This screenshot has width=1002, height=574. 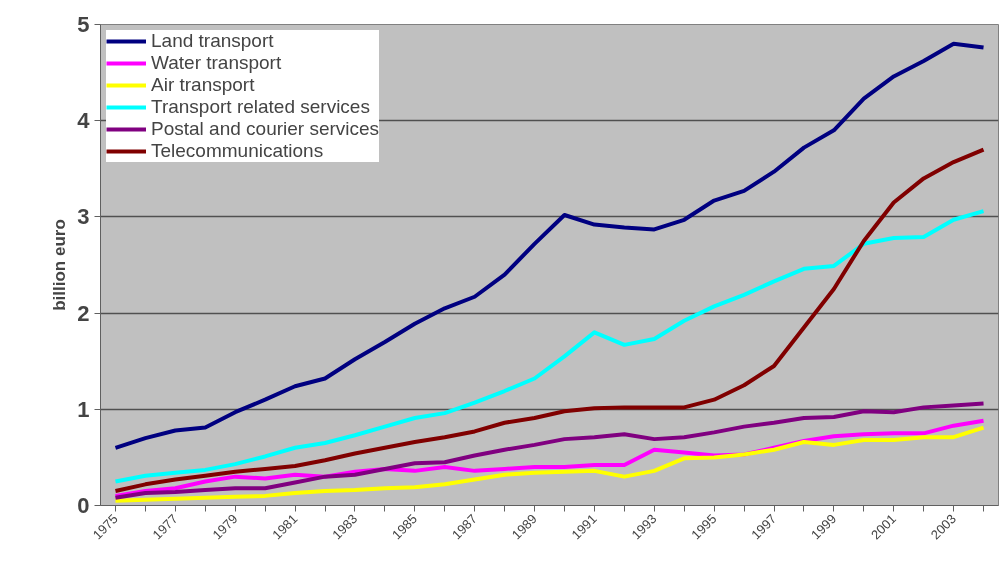 What do you see at coordinates (265, 129) in the screenshot?
I see `legend-label: Postal and courier services` at bounding box center [265, 129].